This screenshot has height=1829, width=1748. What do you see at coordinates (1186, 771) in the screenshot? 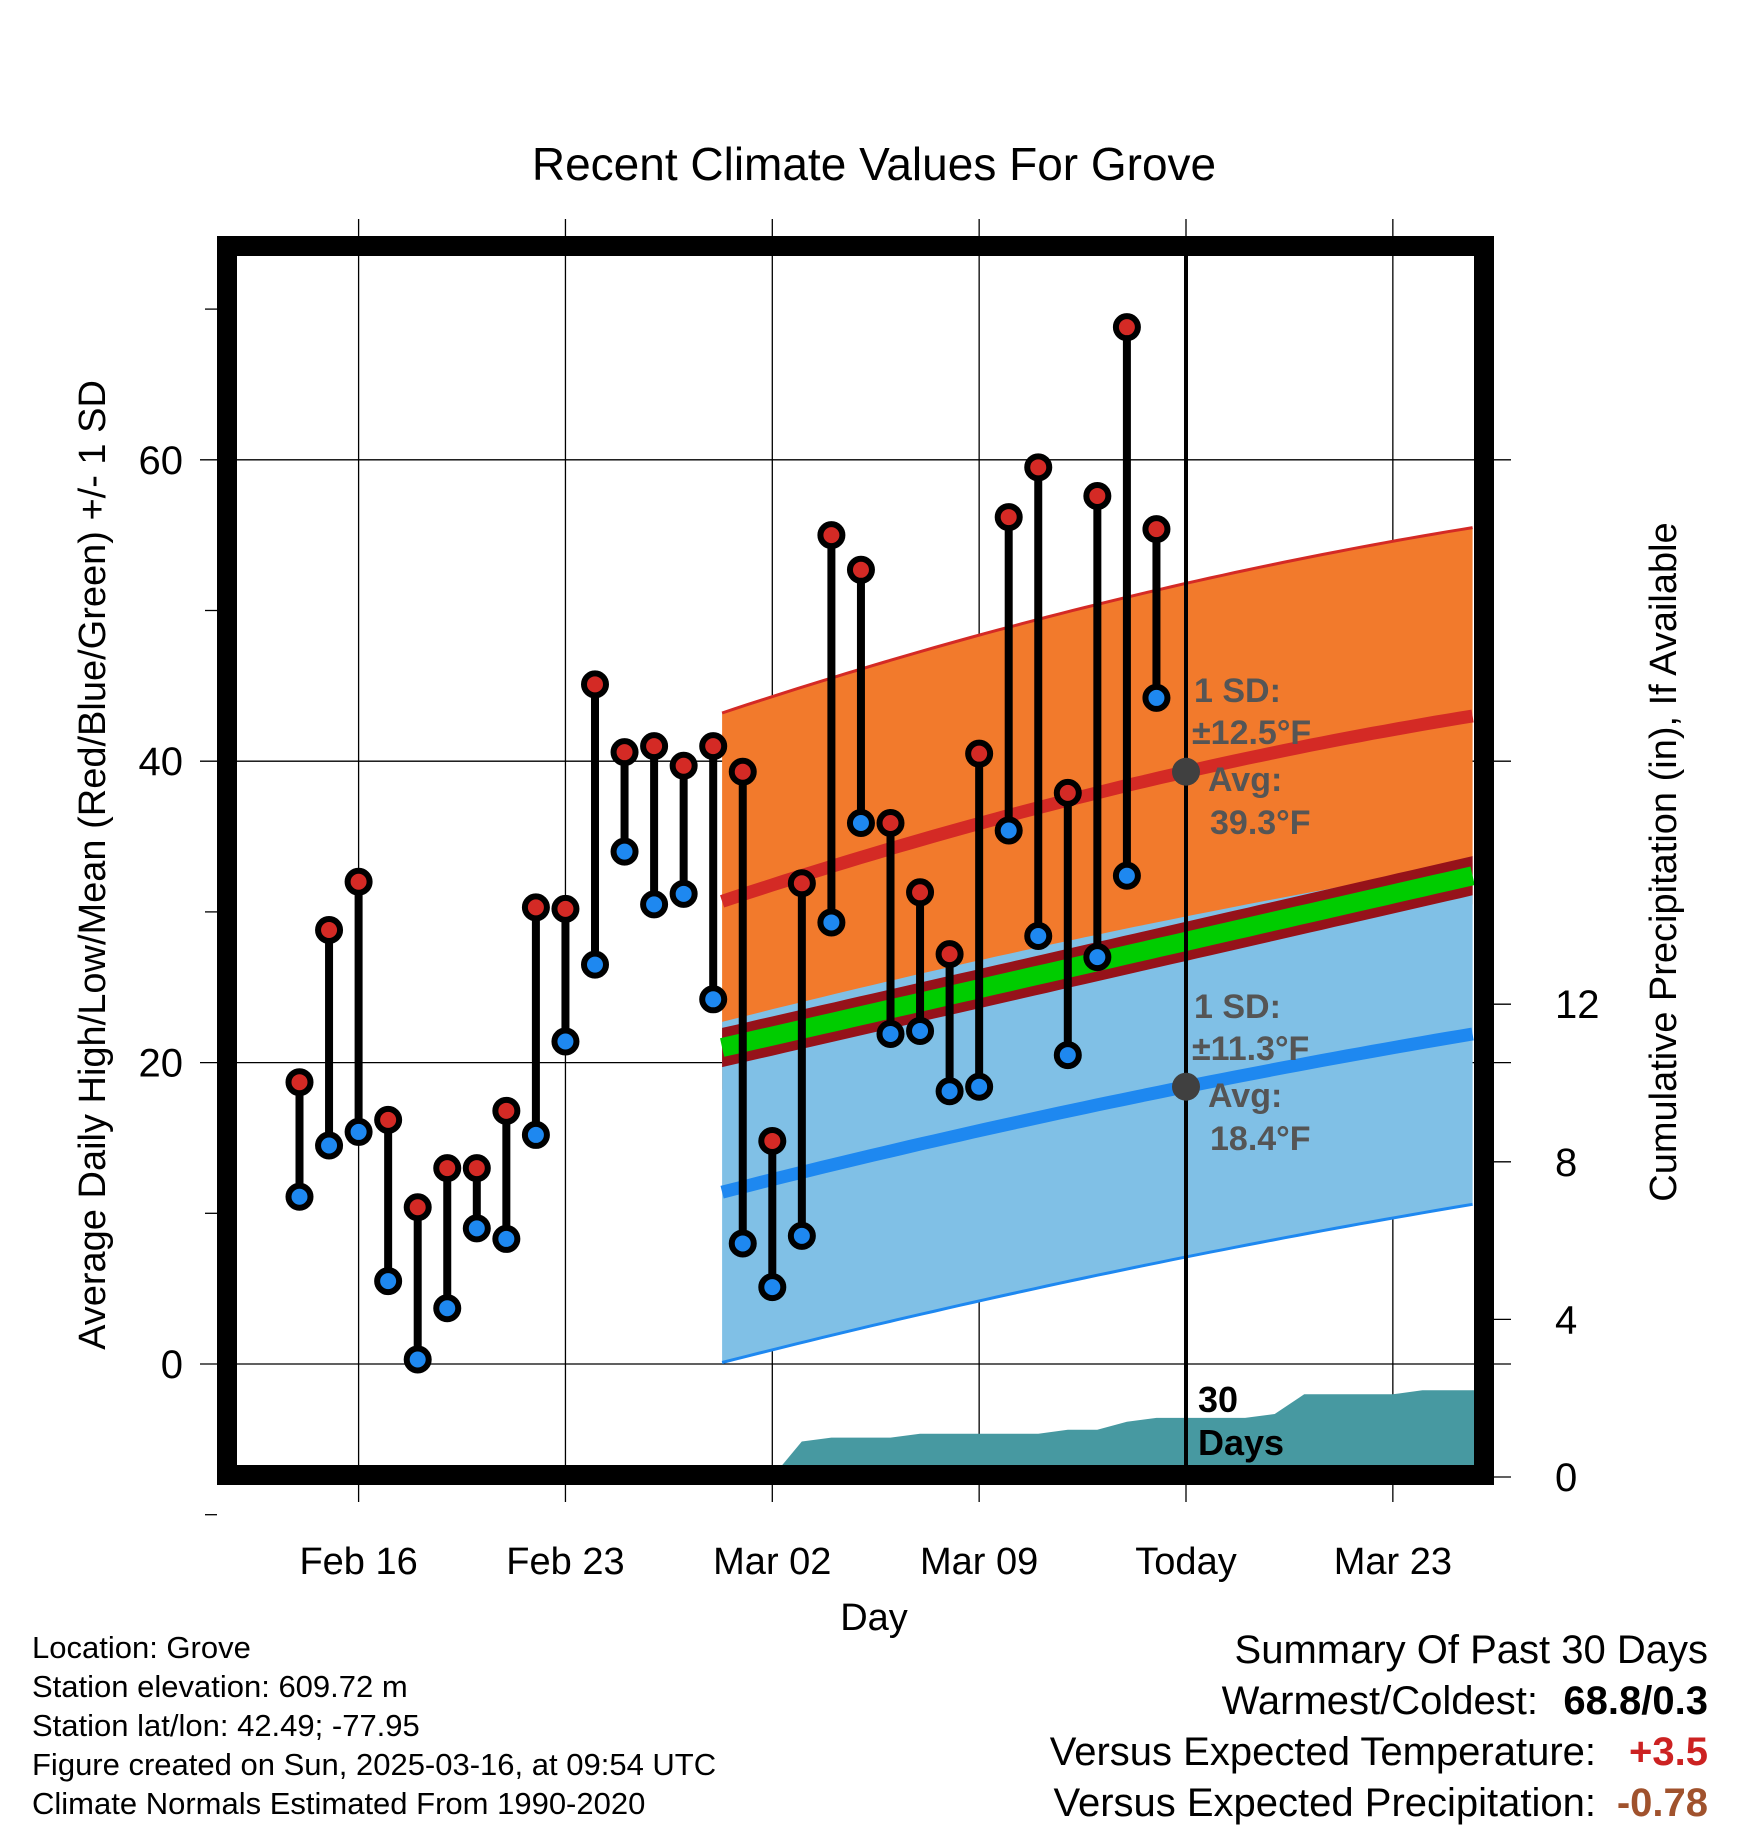
I see `today-normal-high-marker` at bounding box center [1186, 771].